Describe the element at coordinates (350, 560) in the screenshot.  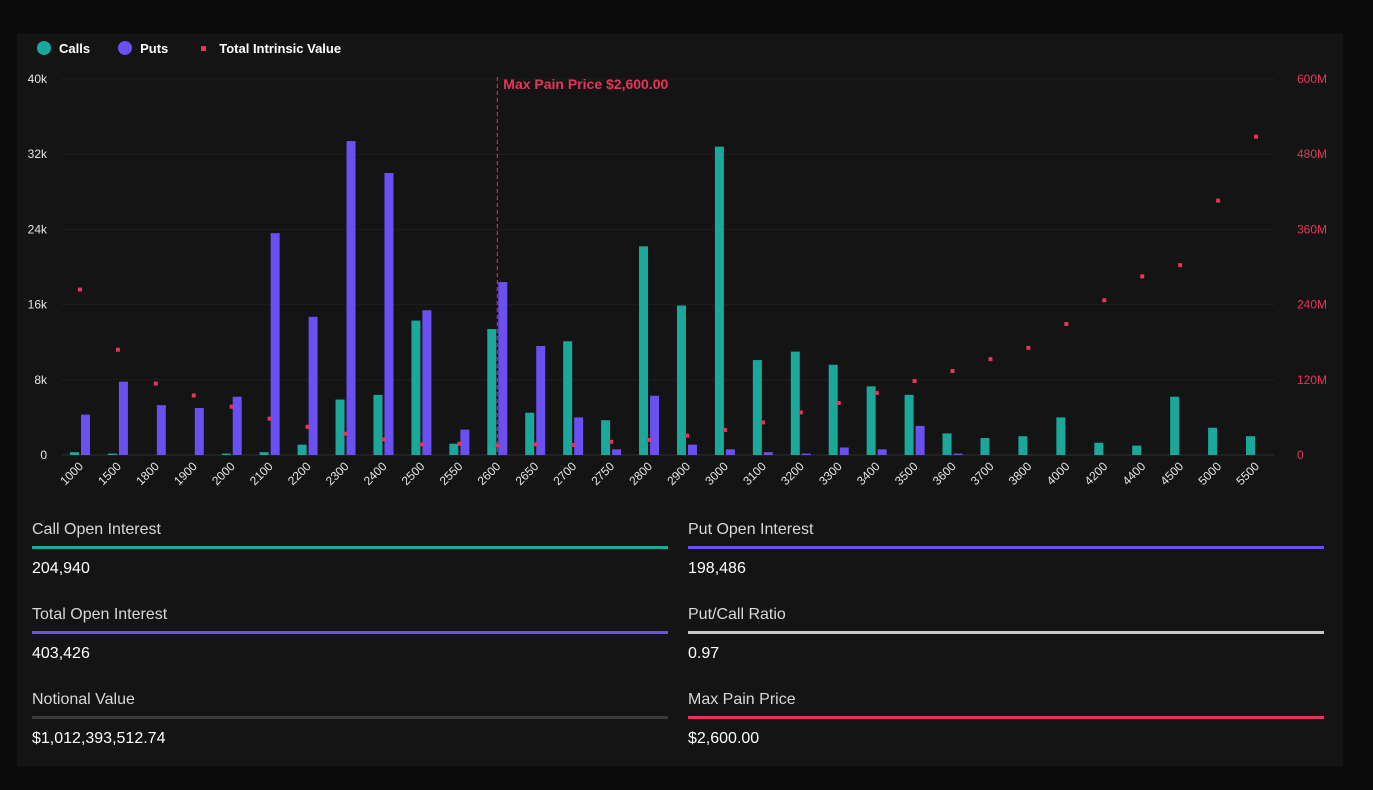
I see `stat-call-open-interest: Call Open Interest 204,940` at that location.